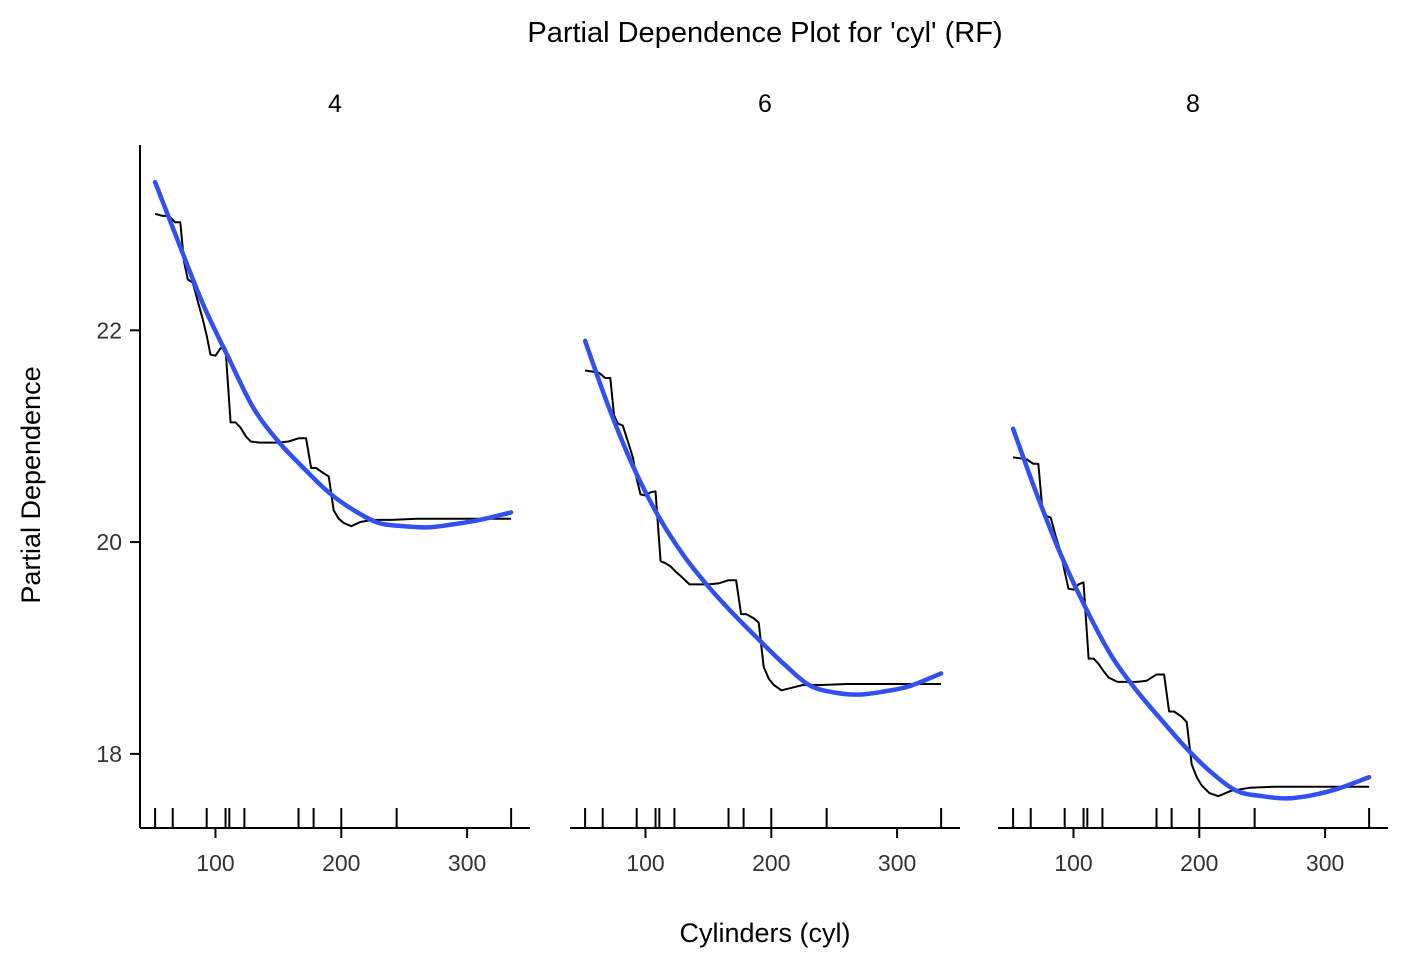  Describe the element at coordinates (109, 754) in the screenshot. I see `y-tick-label: 18` at that location.